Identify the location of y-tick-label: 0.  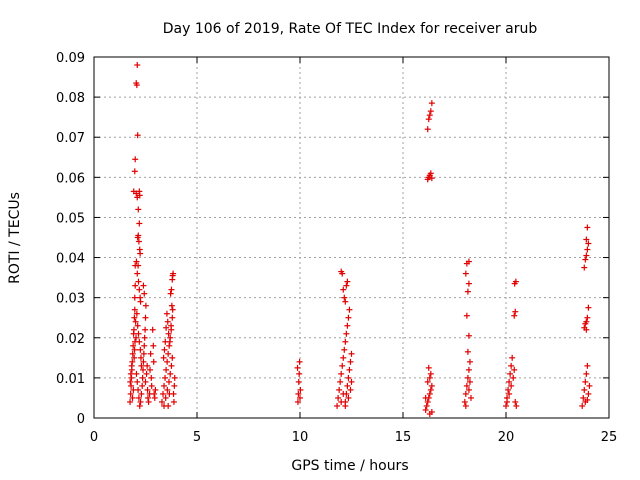
(81, 419).